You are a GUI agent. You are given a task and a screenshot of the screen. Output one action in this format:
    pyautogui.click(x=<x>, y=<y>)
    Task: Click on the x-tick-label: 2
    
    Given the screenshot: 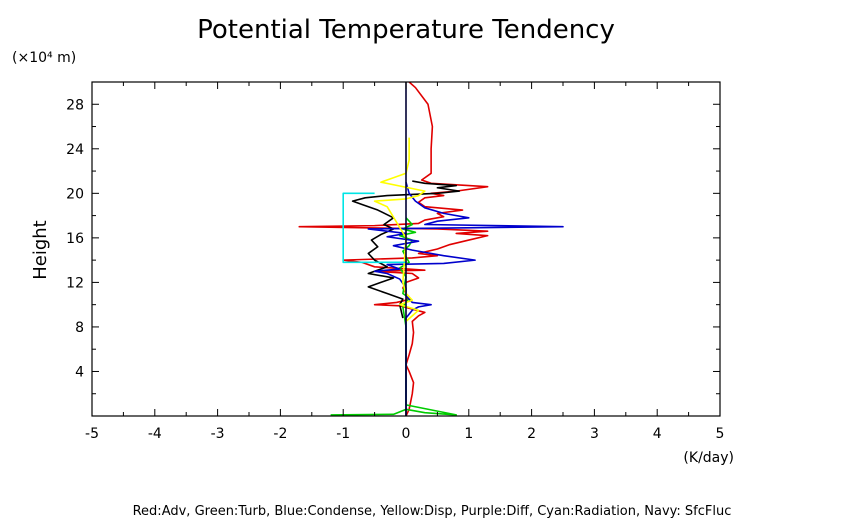 What is the action you would take?
    pyautogui.click(x=531, y=434)
    